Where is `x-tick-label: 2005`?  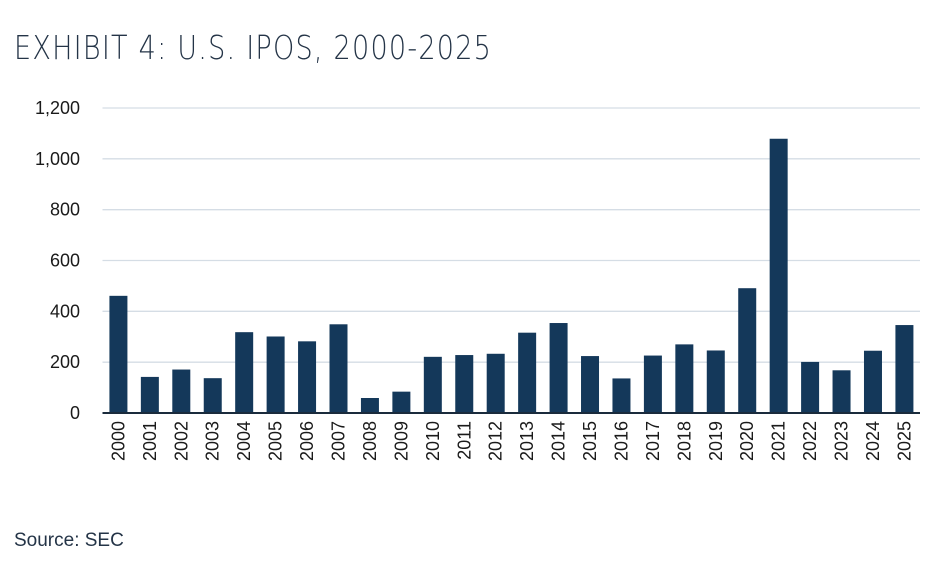
x-tick-label: 2005 is located at coordinates (276, 441).